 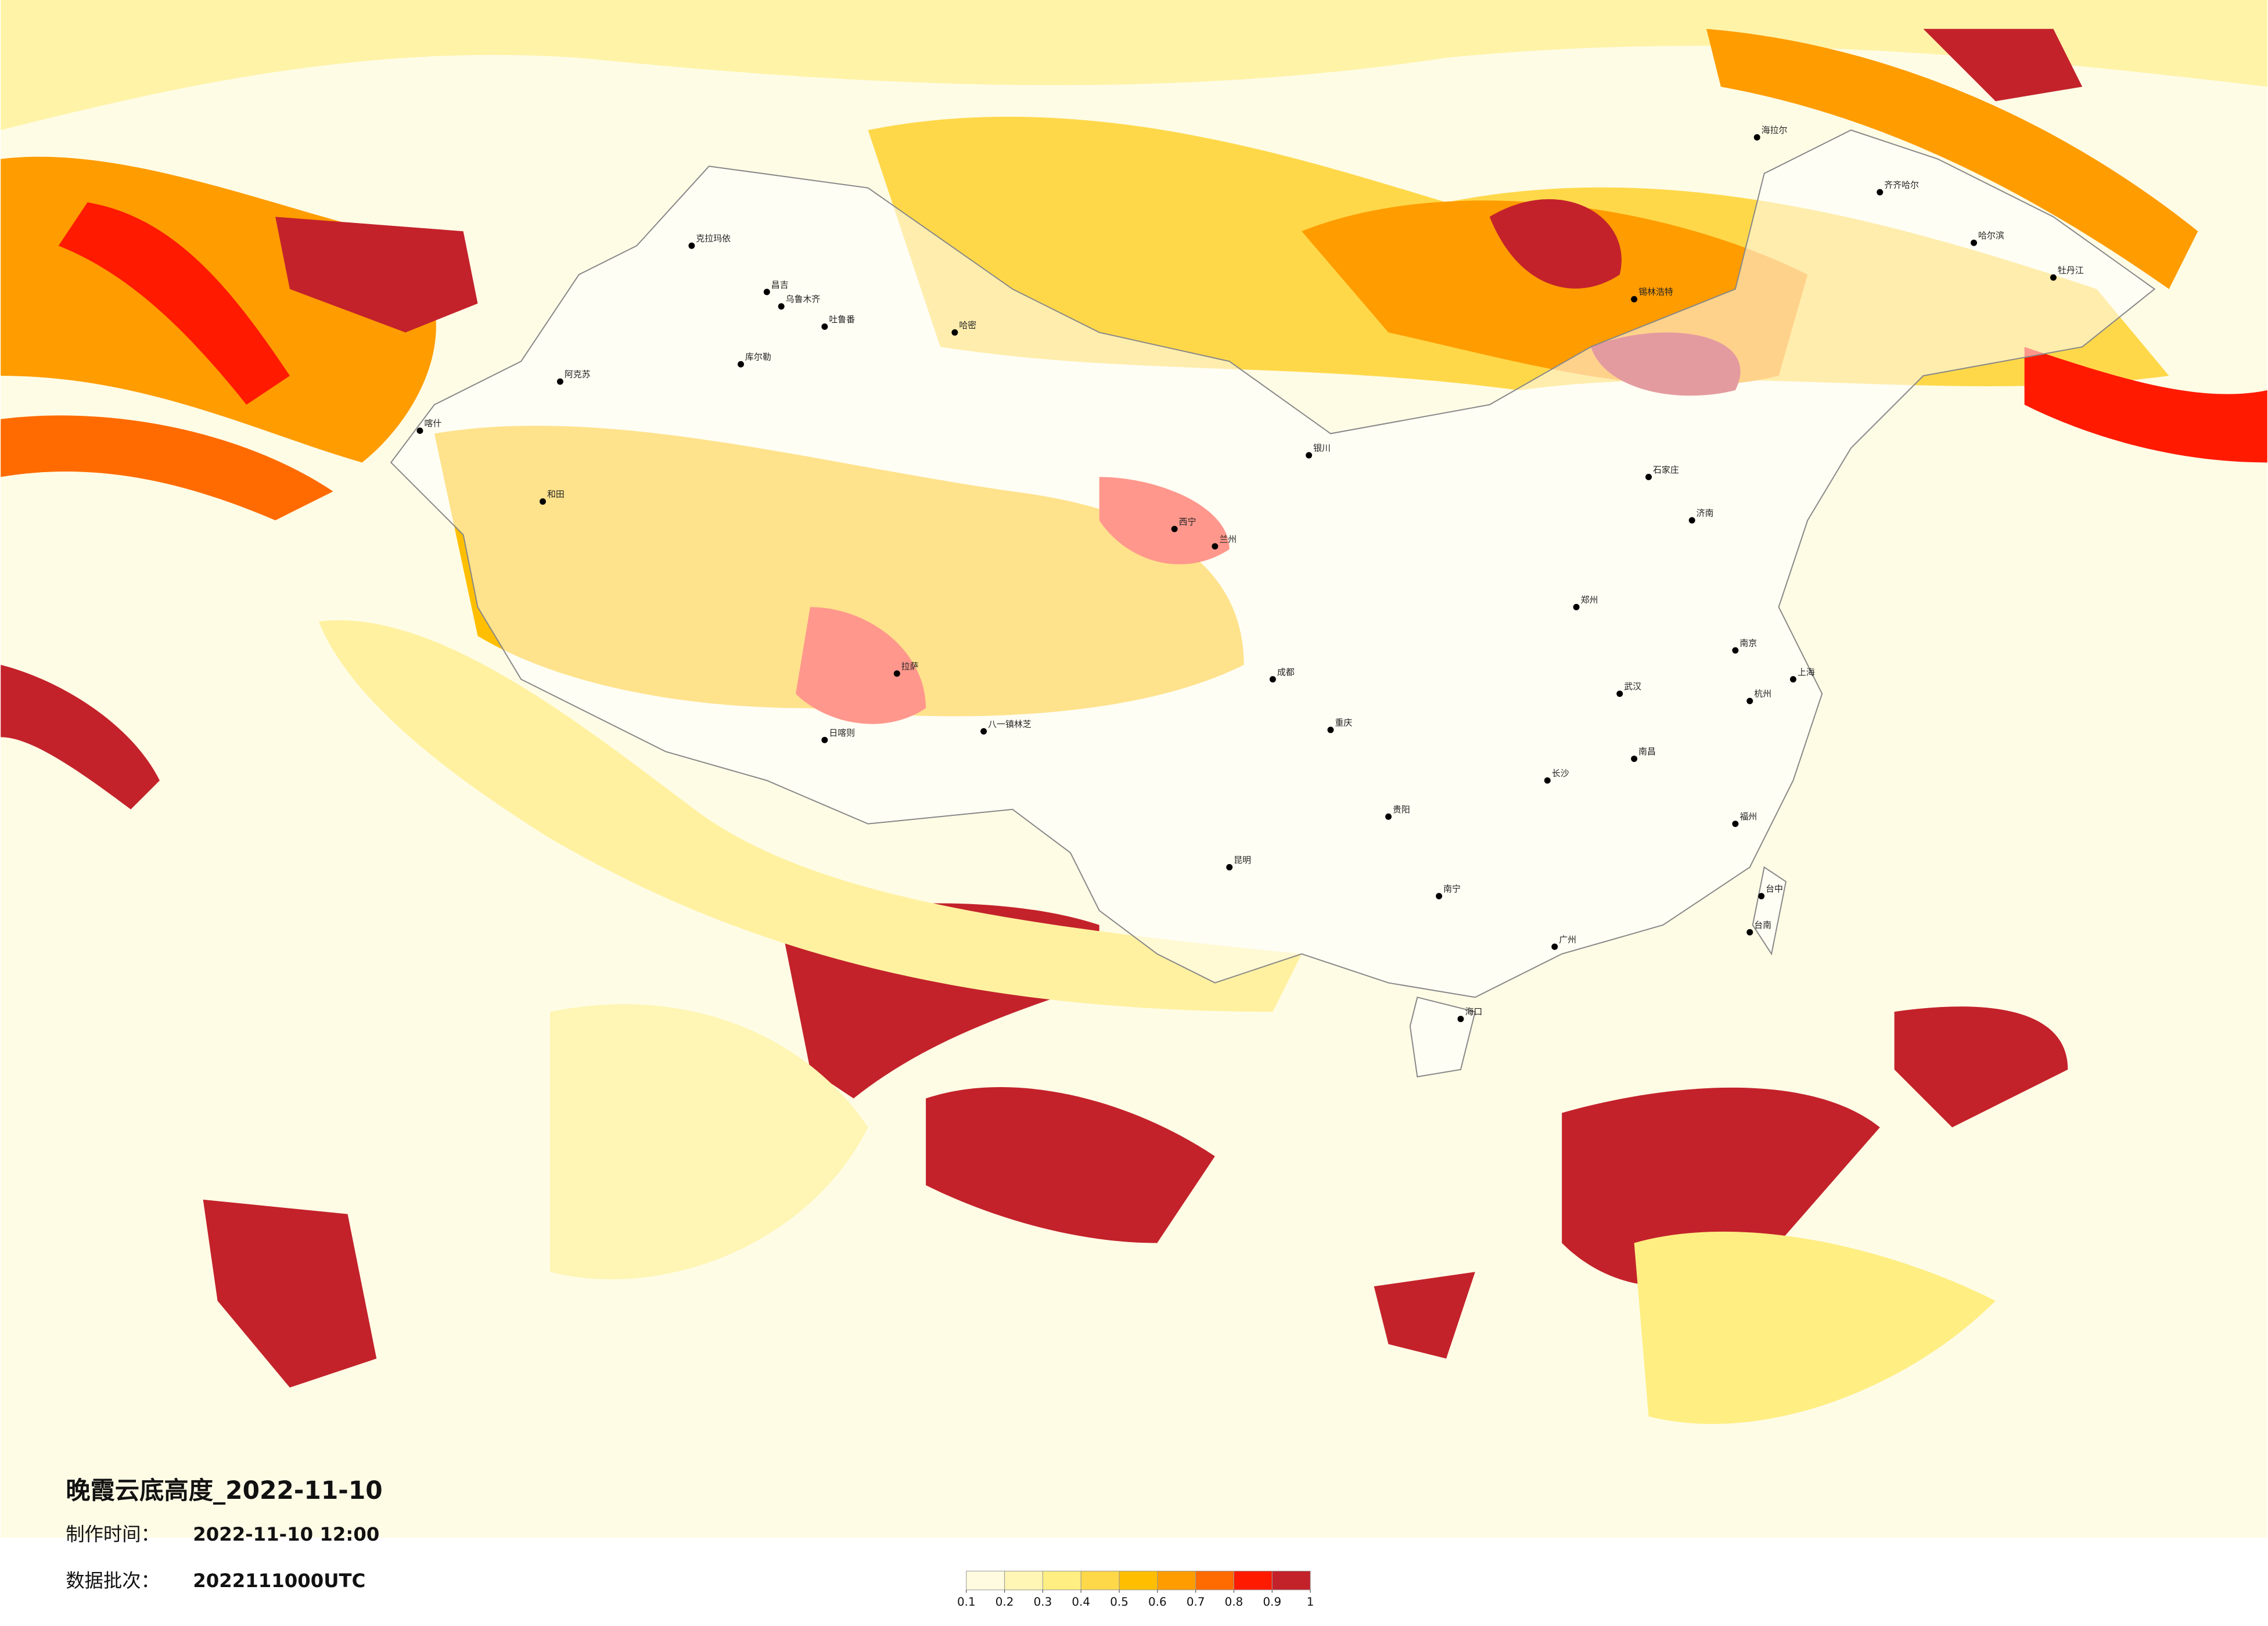 What do you see at coordinates (1991, 236) in the screenshot?
I see `city-label: 哈尔滨` at bounding box center [1991, 236].